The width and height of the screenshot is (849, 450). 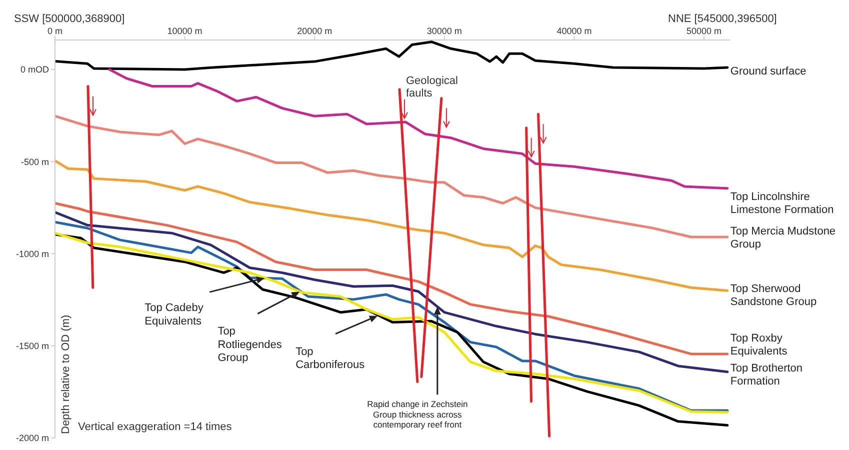 What do you see at coordinates (432, 87) in the screenshot?
I see `annotation: Geological faults` at bounding box center [432, 87].